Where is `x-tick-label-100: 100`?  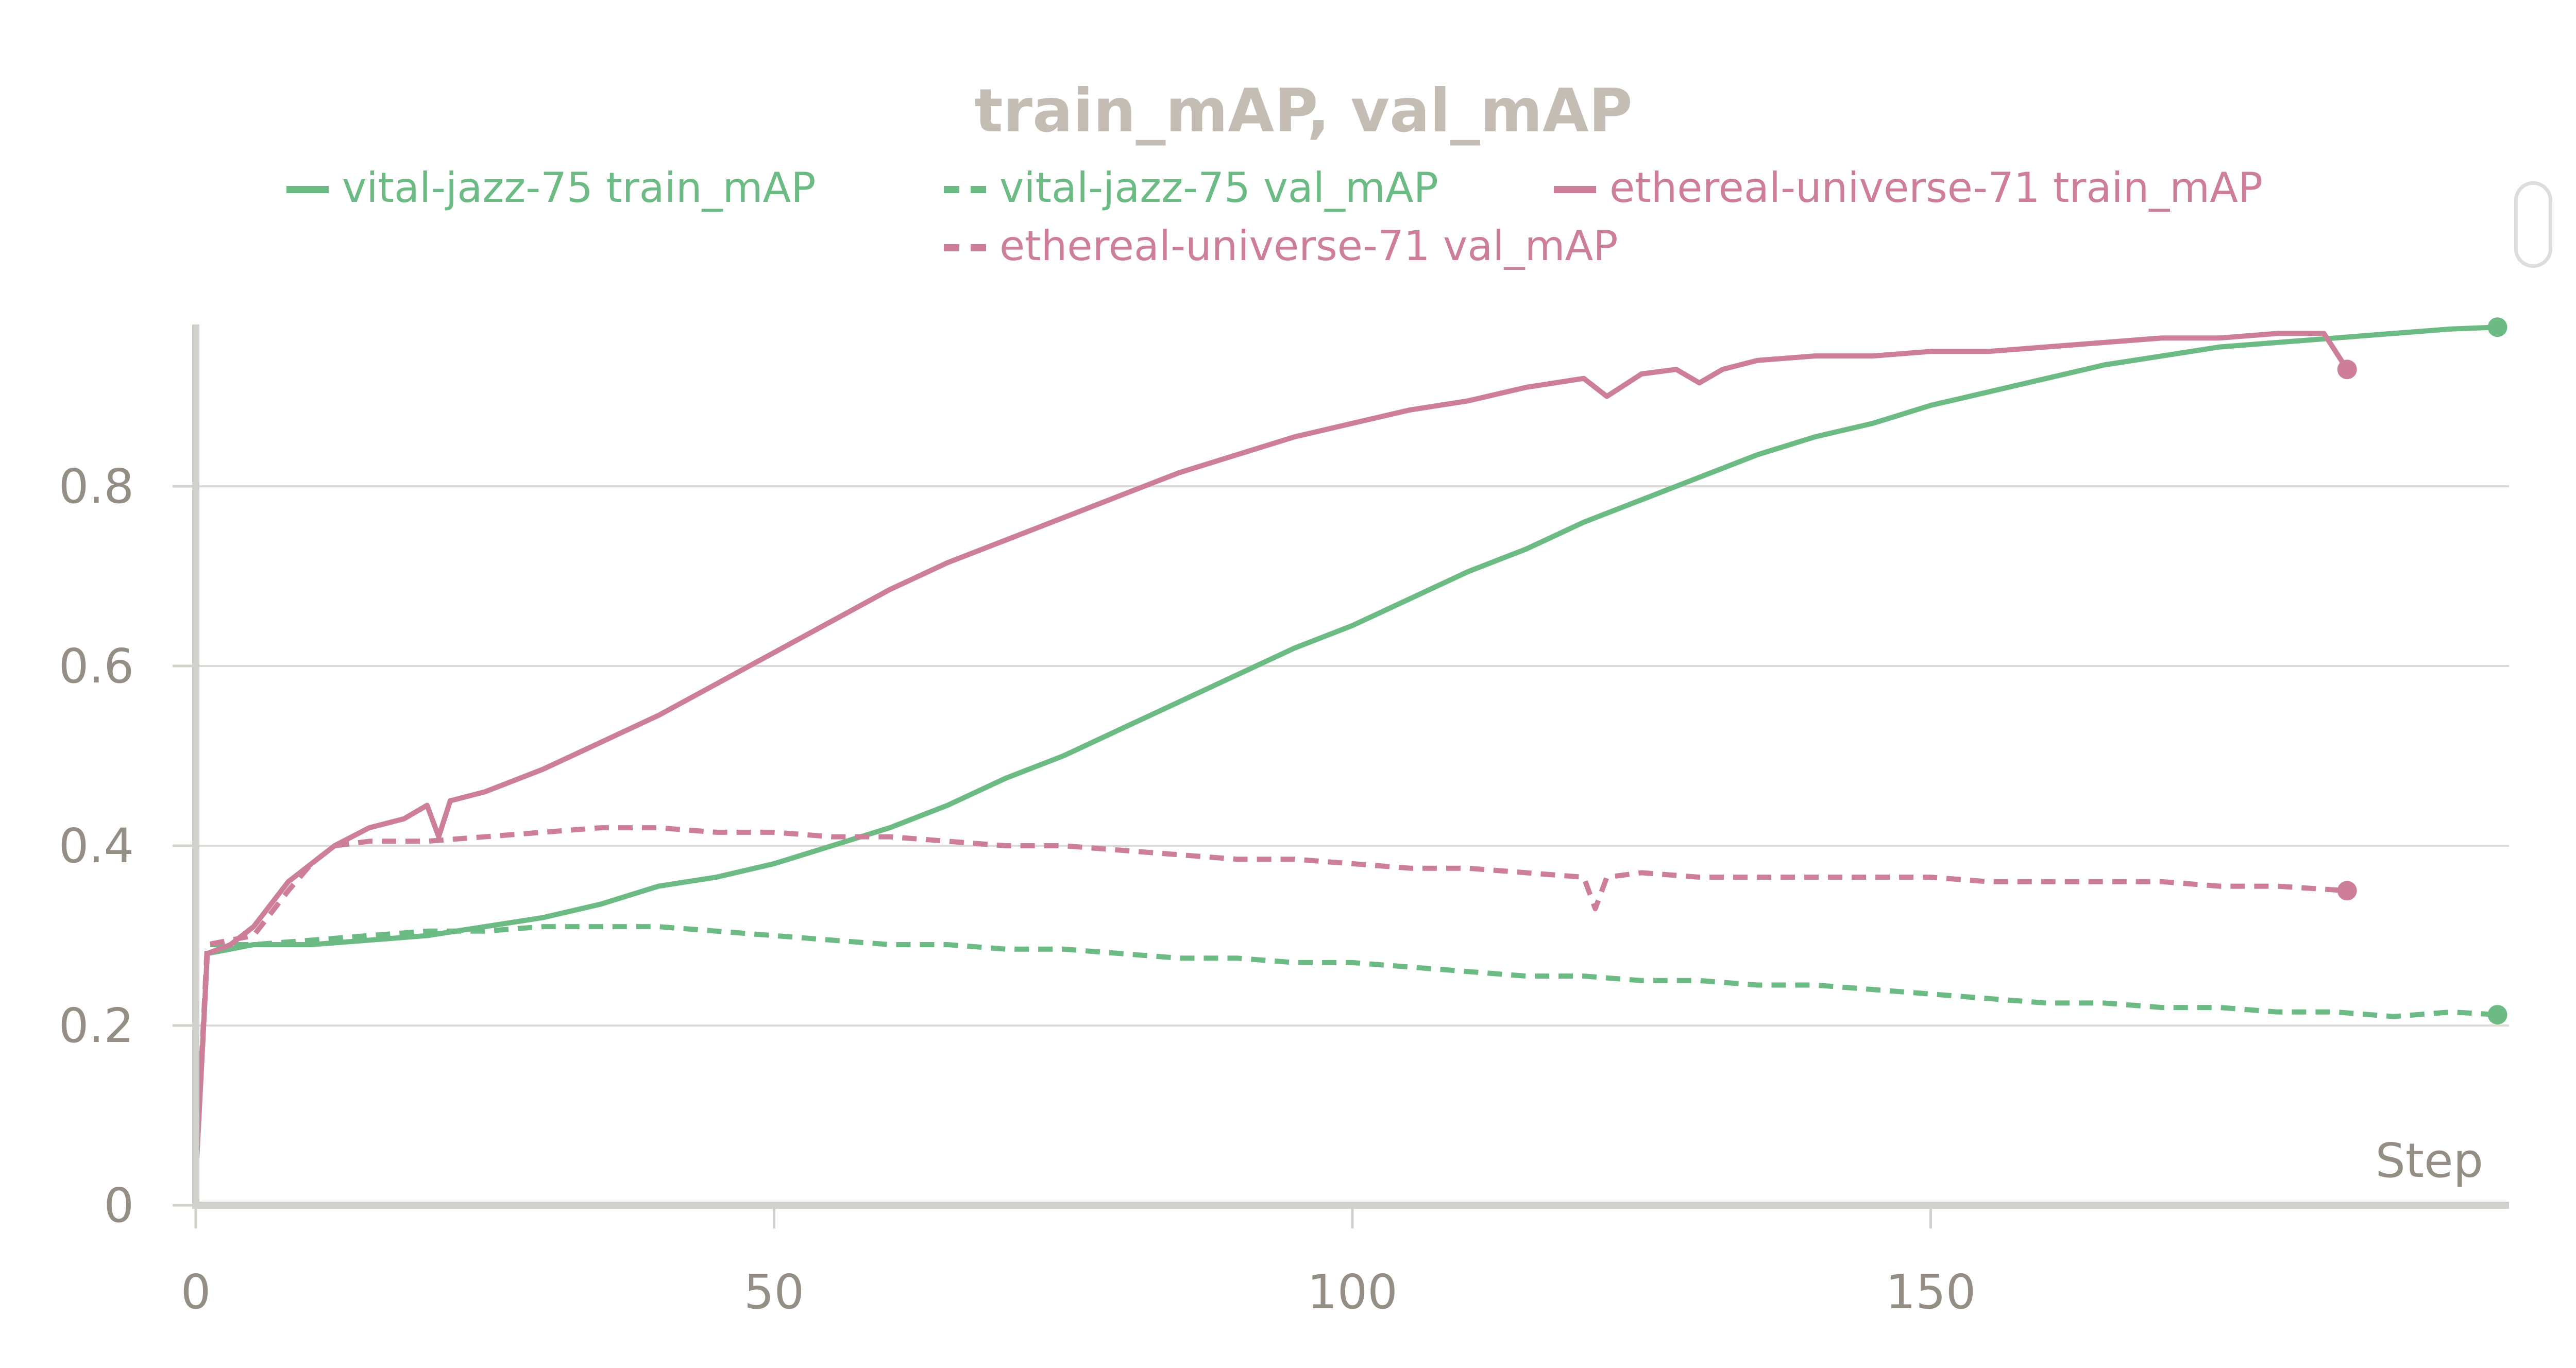
x-tick-label-100: 100 is located at coordinates (1352, 1292).